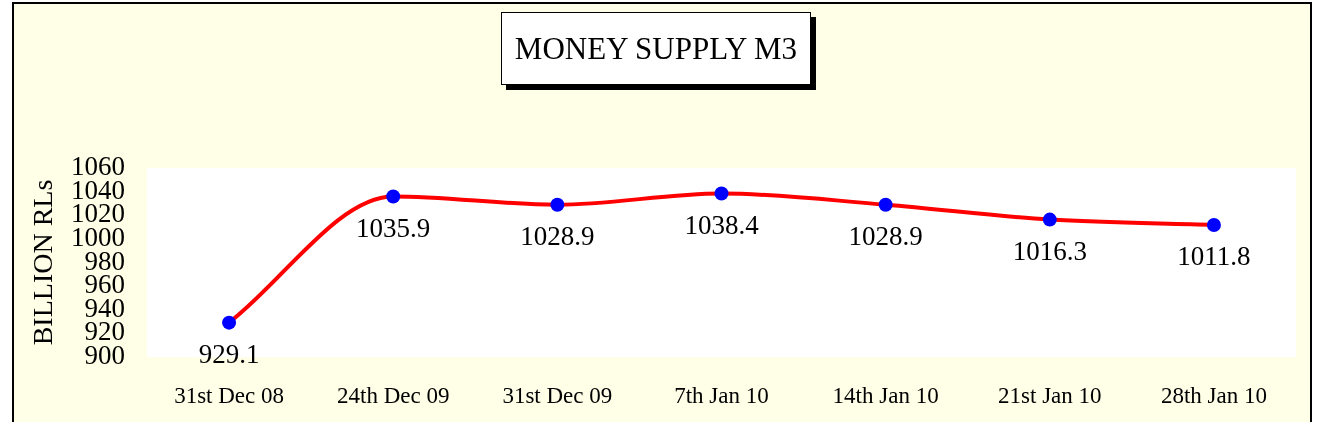  What do you see at coordinates (1213, 395) in the screenshot?
I see `x-tick-label: 28th Jan 10` at bounding box center [1213, 395].